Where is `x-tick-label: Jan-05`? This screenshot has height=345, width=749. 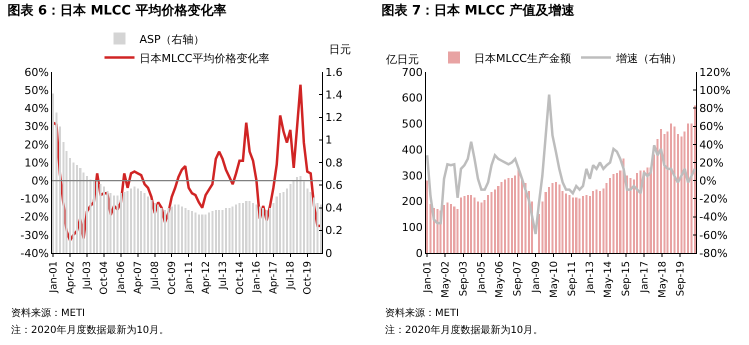 x-tick-label: Jan-05 is located at coordinates (482, 277).